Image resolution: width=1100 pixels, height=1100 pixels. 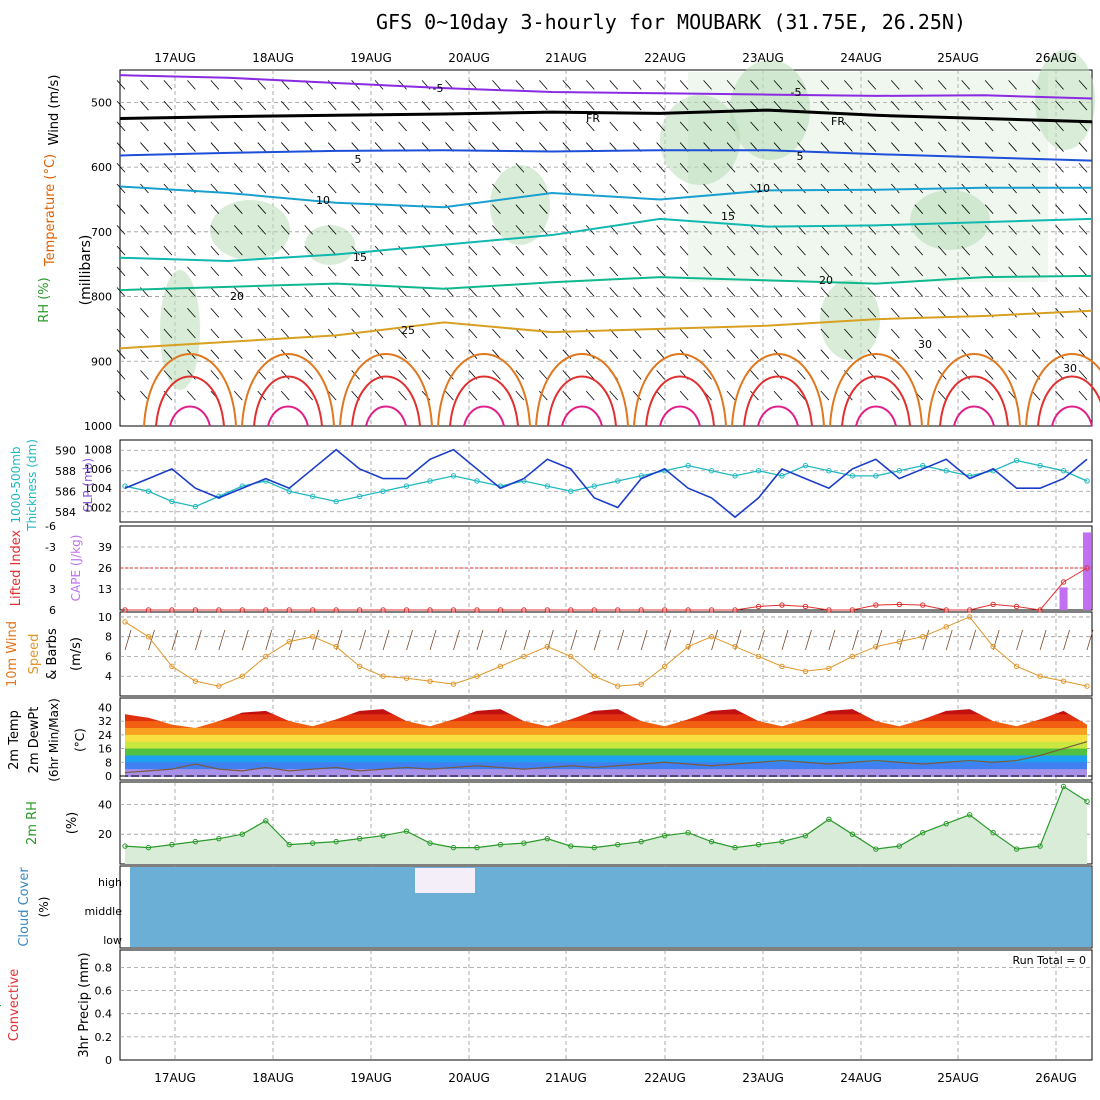 What do you see at coordinates (323, 200) in the screenshot?
I see `contour-label: 10` at bounding box center [323, 200].